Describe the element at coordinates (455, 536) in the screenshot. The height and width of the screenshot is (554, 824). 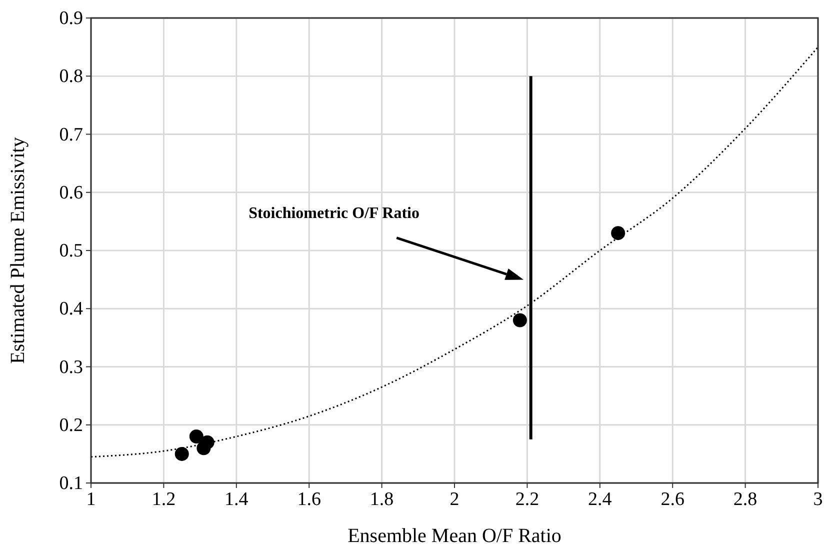
I see `x-axis-title: Ensemble Mean O/F Ratio` at that location.